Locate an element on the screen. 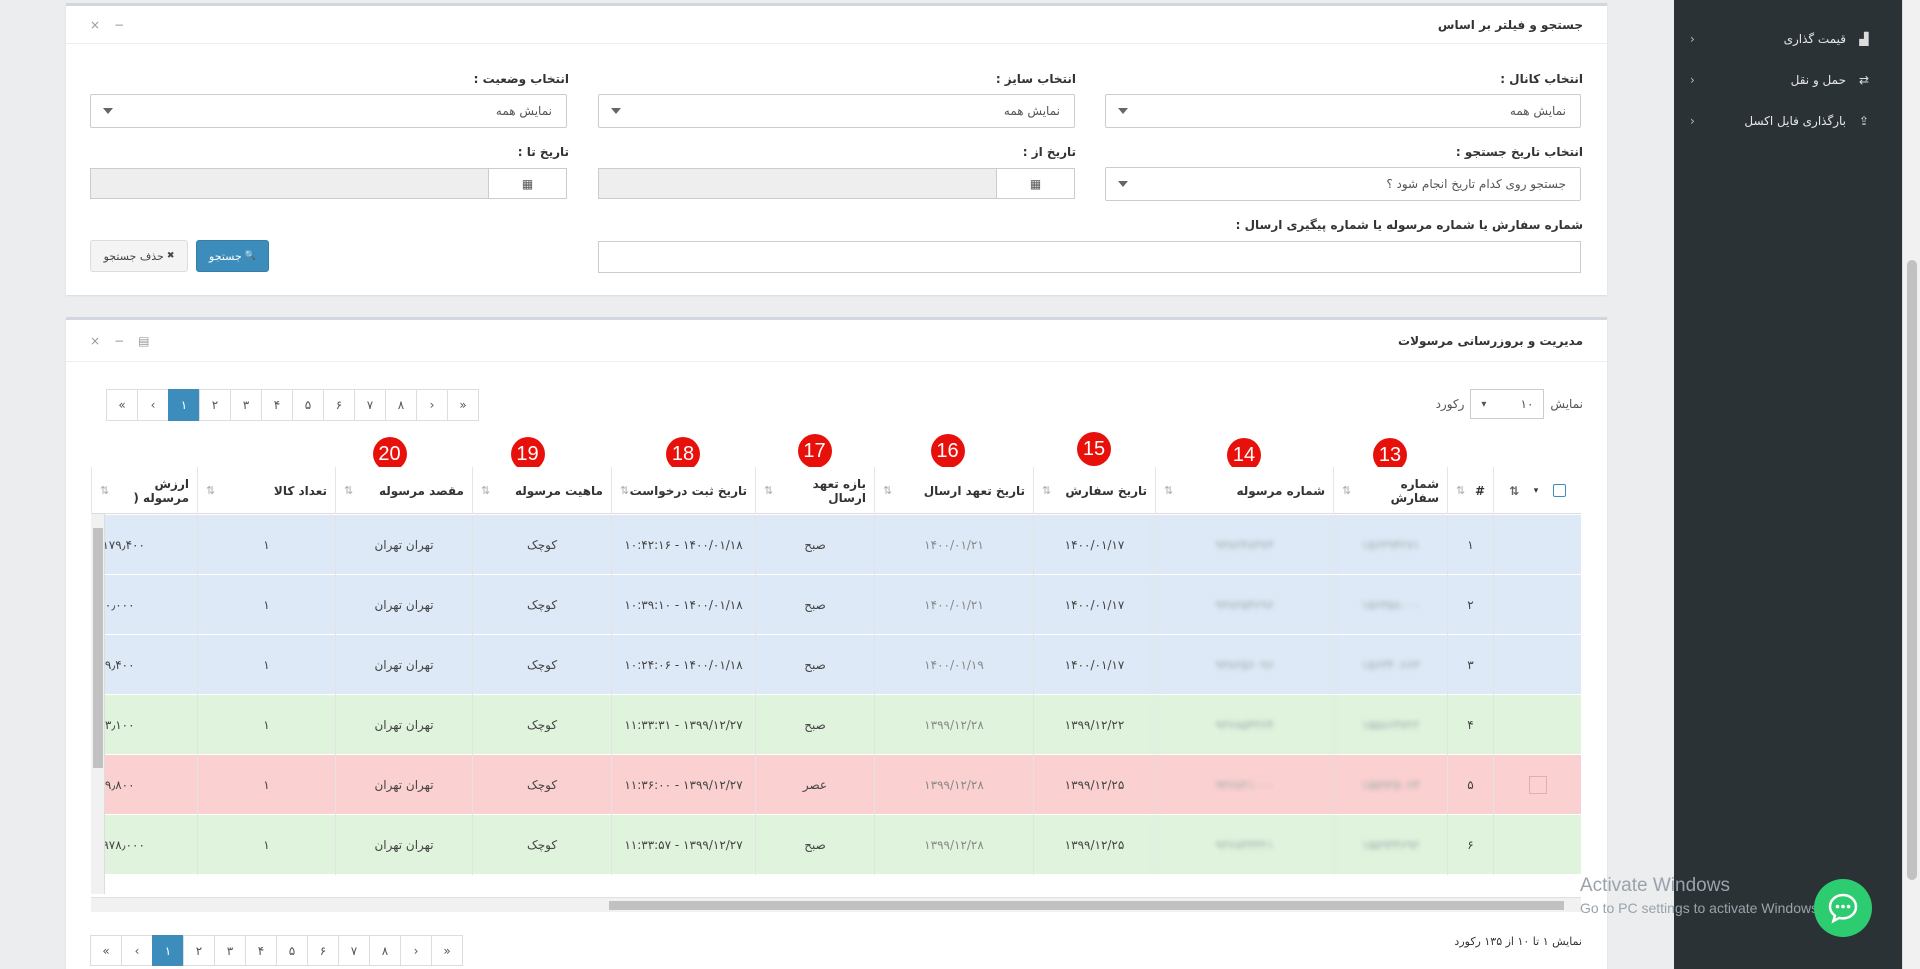 This screenshot has height=969, width=1920. annotation-badge: 15 is located at coordinates (1094, 449).